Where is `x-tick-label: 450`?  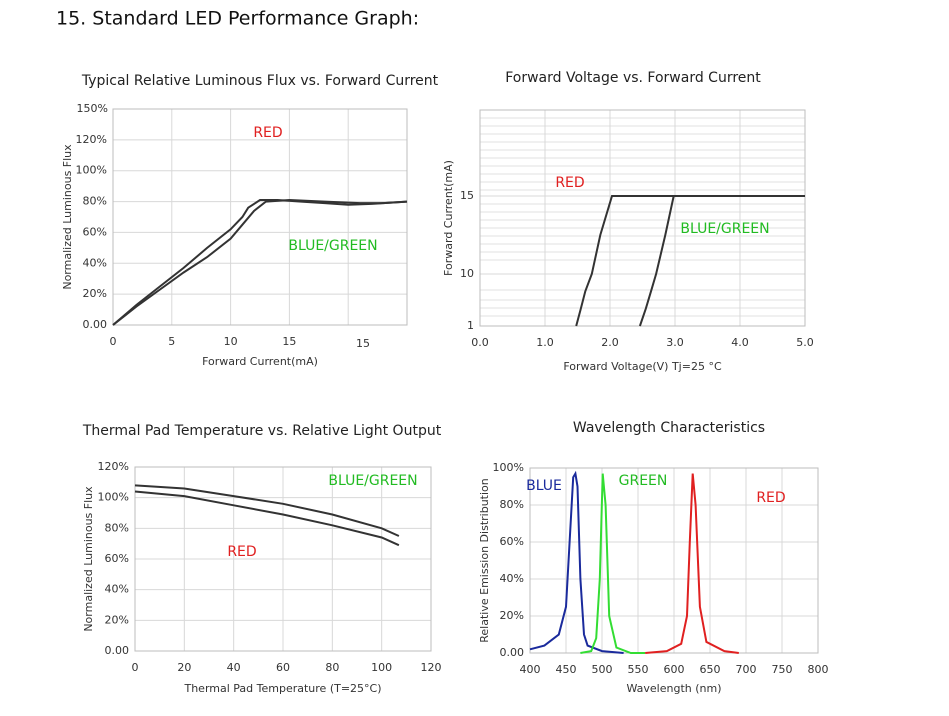 x-tick-label: 450 is located at coordinates (566, 669).